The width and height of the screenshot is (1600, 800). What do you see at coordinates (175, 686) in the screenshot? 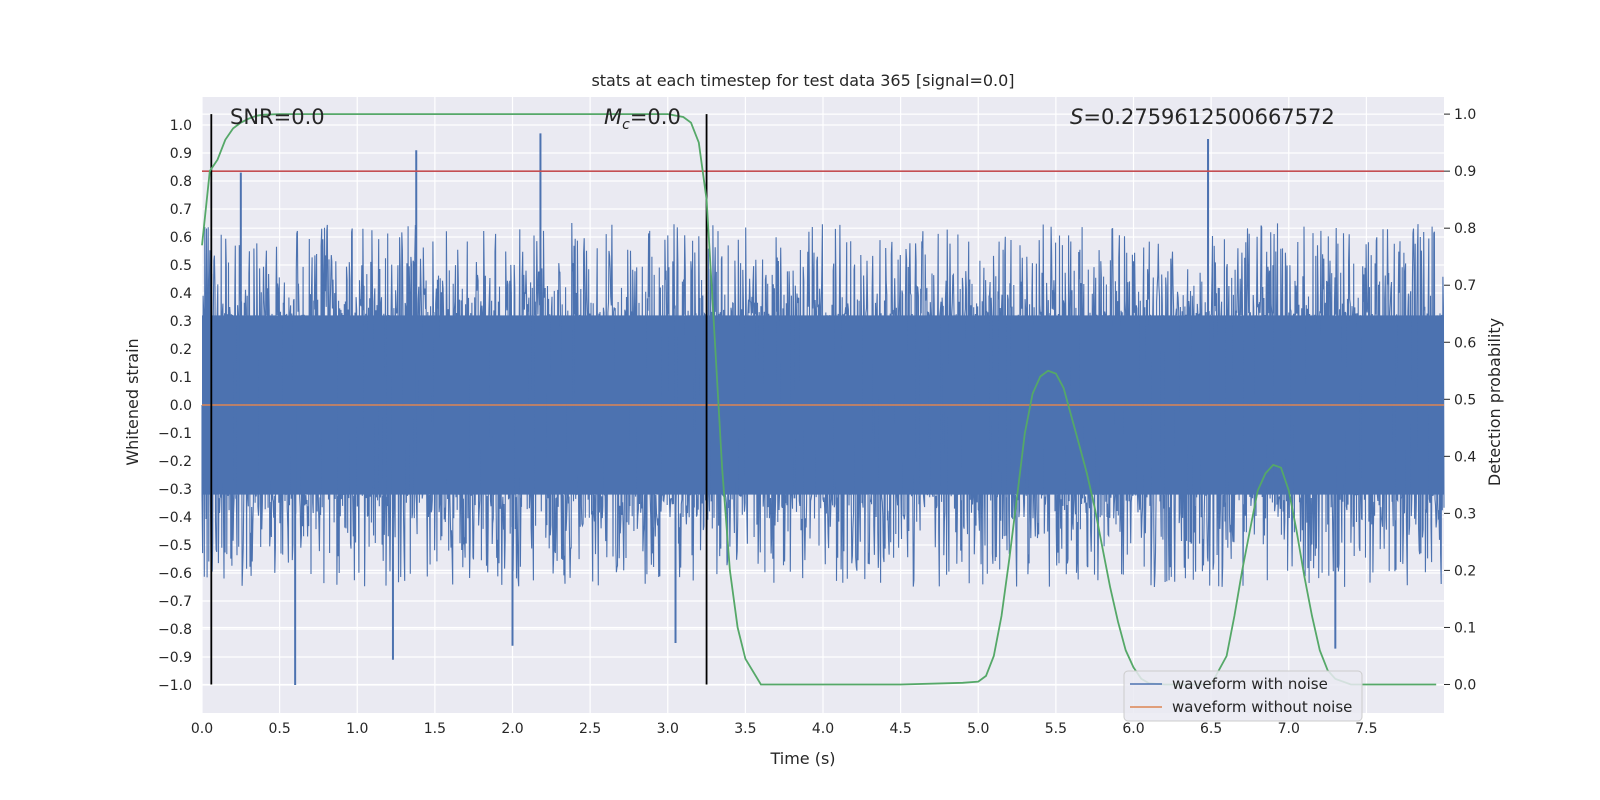
I see `y-tick-label: −1.0` at bounding box center [175, 686].